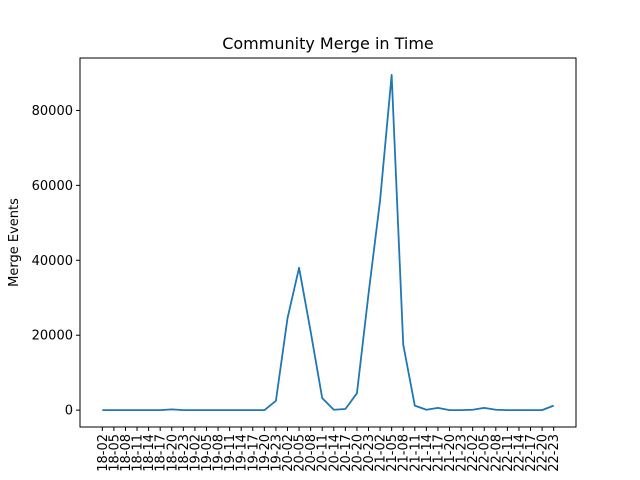 Image resolution: width=640 pixels, height=480 pixels. I want to click on x-tick-label: 21-14, so click(427, 453).